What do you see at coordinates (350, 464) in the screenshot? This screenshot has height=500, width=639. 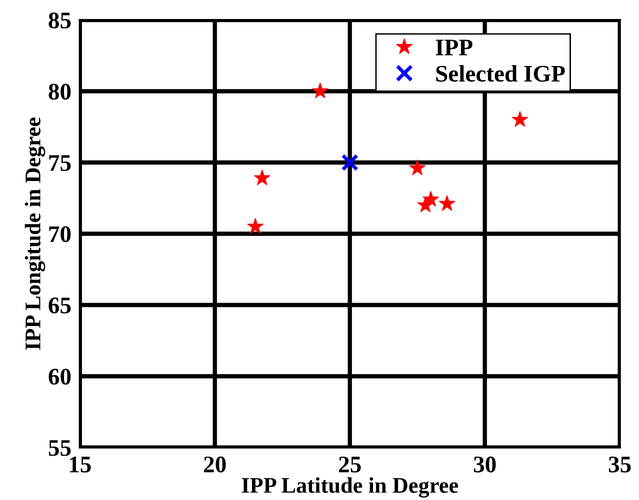 I see `x-tick-label: 25` at bounding box center [350, 464].